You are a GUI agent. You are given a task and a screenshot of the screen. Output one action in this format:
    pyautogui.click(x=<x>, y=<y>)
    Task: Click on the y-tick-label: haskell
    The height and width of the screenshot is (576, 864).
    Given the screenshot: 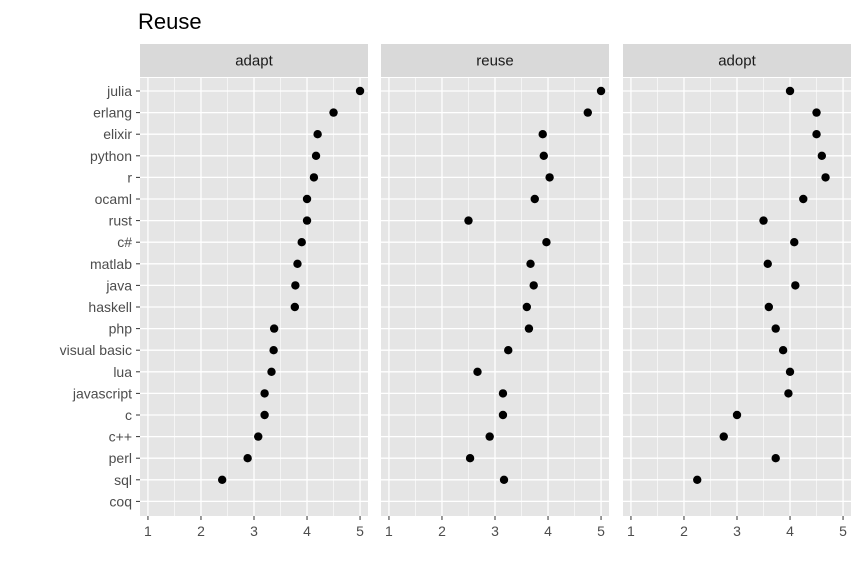 What is the action you would take?
    pyautogui.click(x=110, y=307)
    